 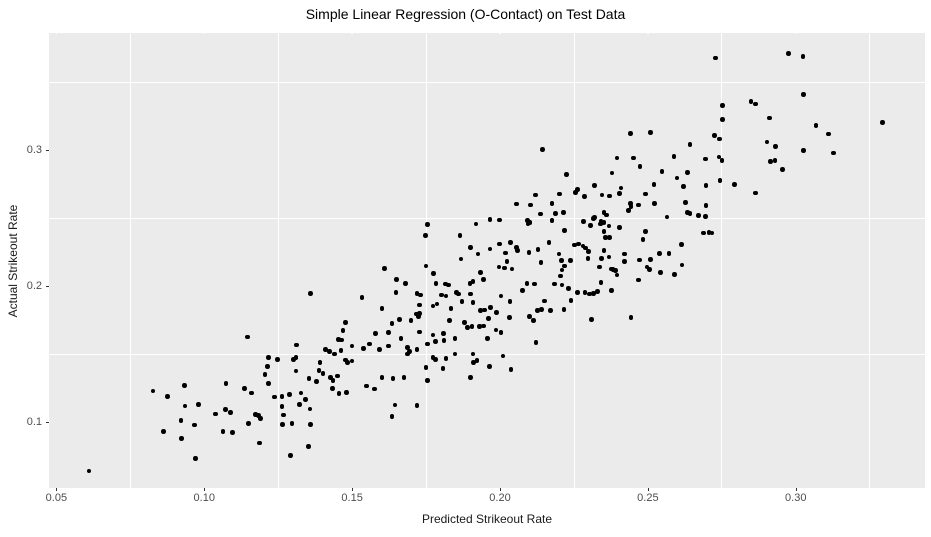 I want to click on x-gridline-minor, so click(x=278, y=260).